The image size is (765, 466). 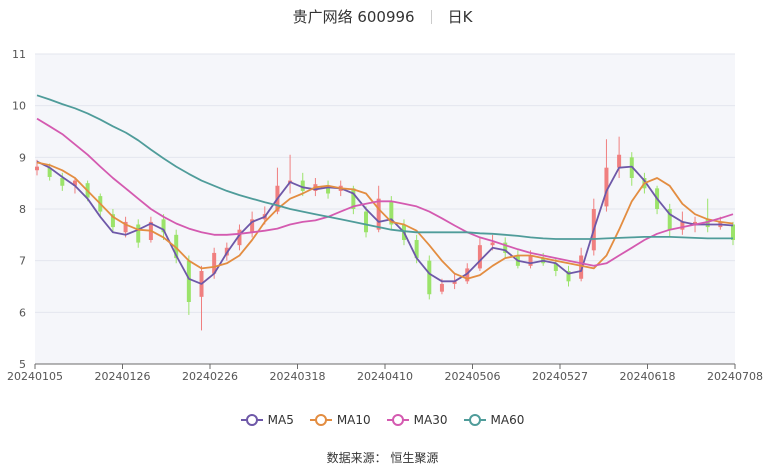 What do you see at coordinates (648, 376) in the screenshot?
I see `x-tick-label: 20240618` at bounding box center [648, 376].